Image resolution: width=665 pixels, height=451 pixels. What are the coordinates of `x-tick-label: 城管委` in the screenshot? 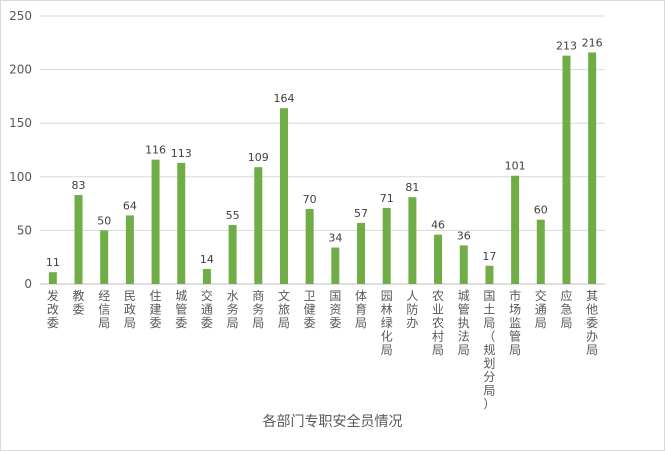 It's located at (181, 309).